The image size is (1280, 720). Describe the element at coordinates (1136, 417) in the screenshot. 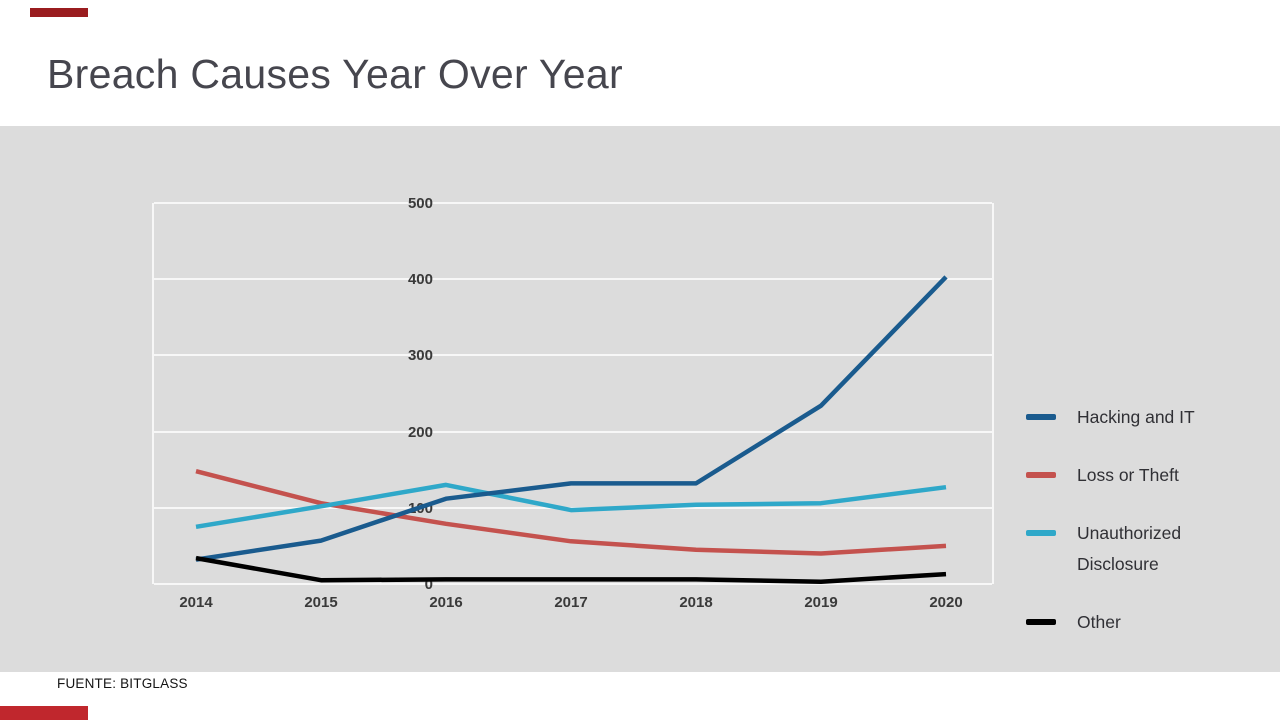

I see `legend-label: Hacking and IT` at that location.